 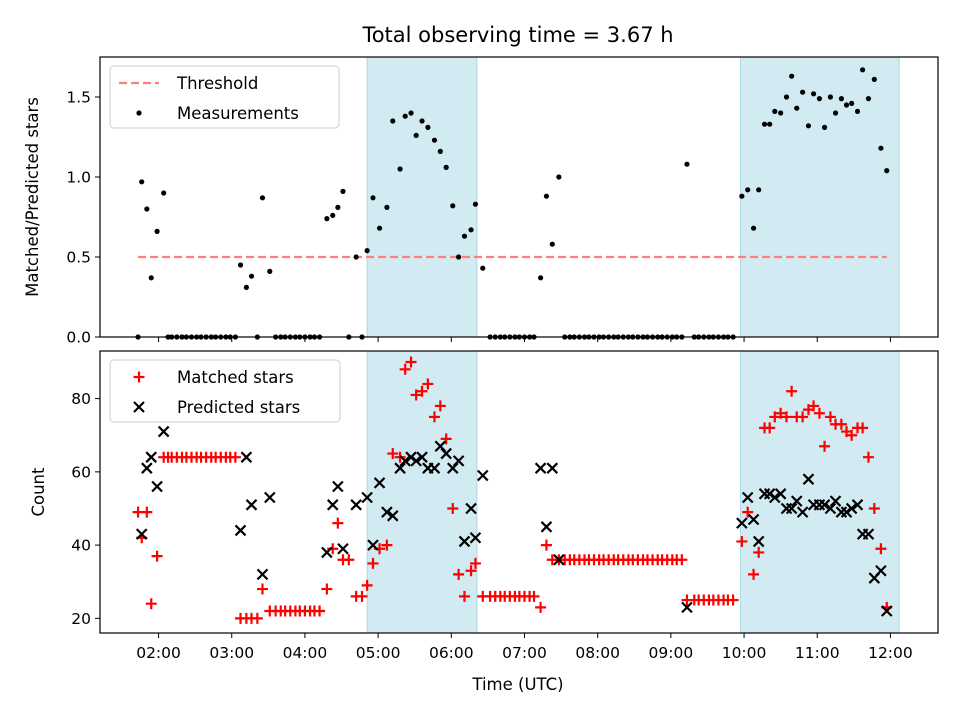 I want to click on x-tick-label: 07:00, so click(x=524, y=653).